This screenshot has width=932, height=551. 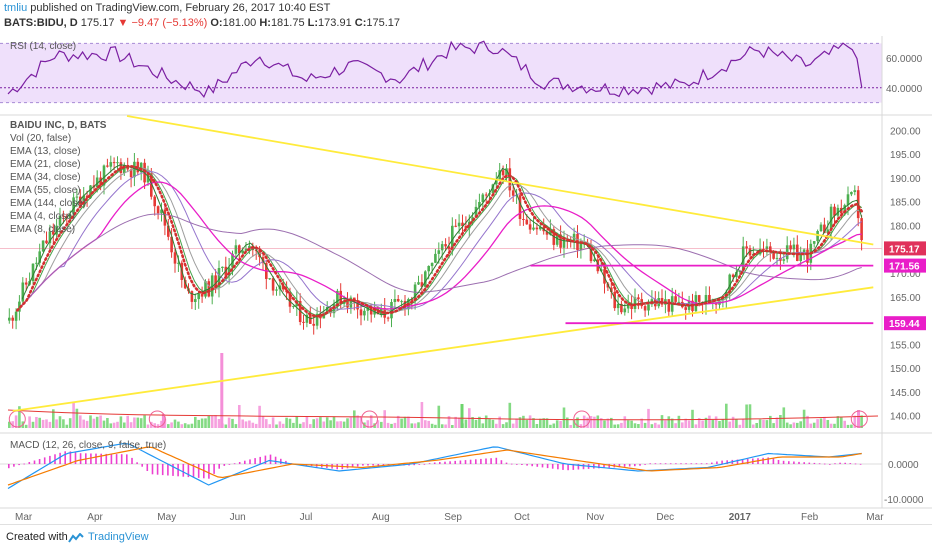 What do you see at coordinates (441, 73) in the screenshot?
I see `rsi-band` at bounding box center [441, 73].